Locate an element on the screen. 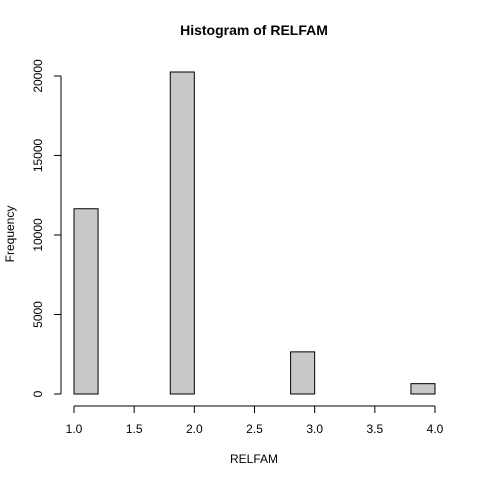 The width and height of the screenshot is (480, 480). x-tick-label: 3.0 is located at coordinates (314, 429).